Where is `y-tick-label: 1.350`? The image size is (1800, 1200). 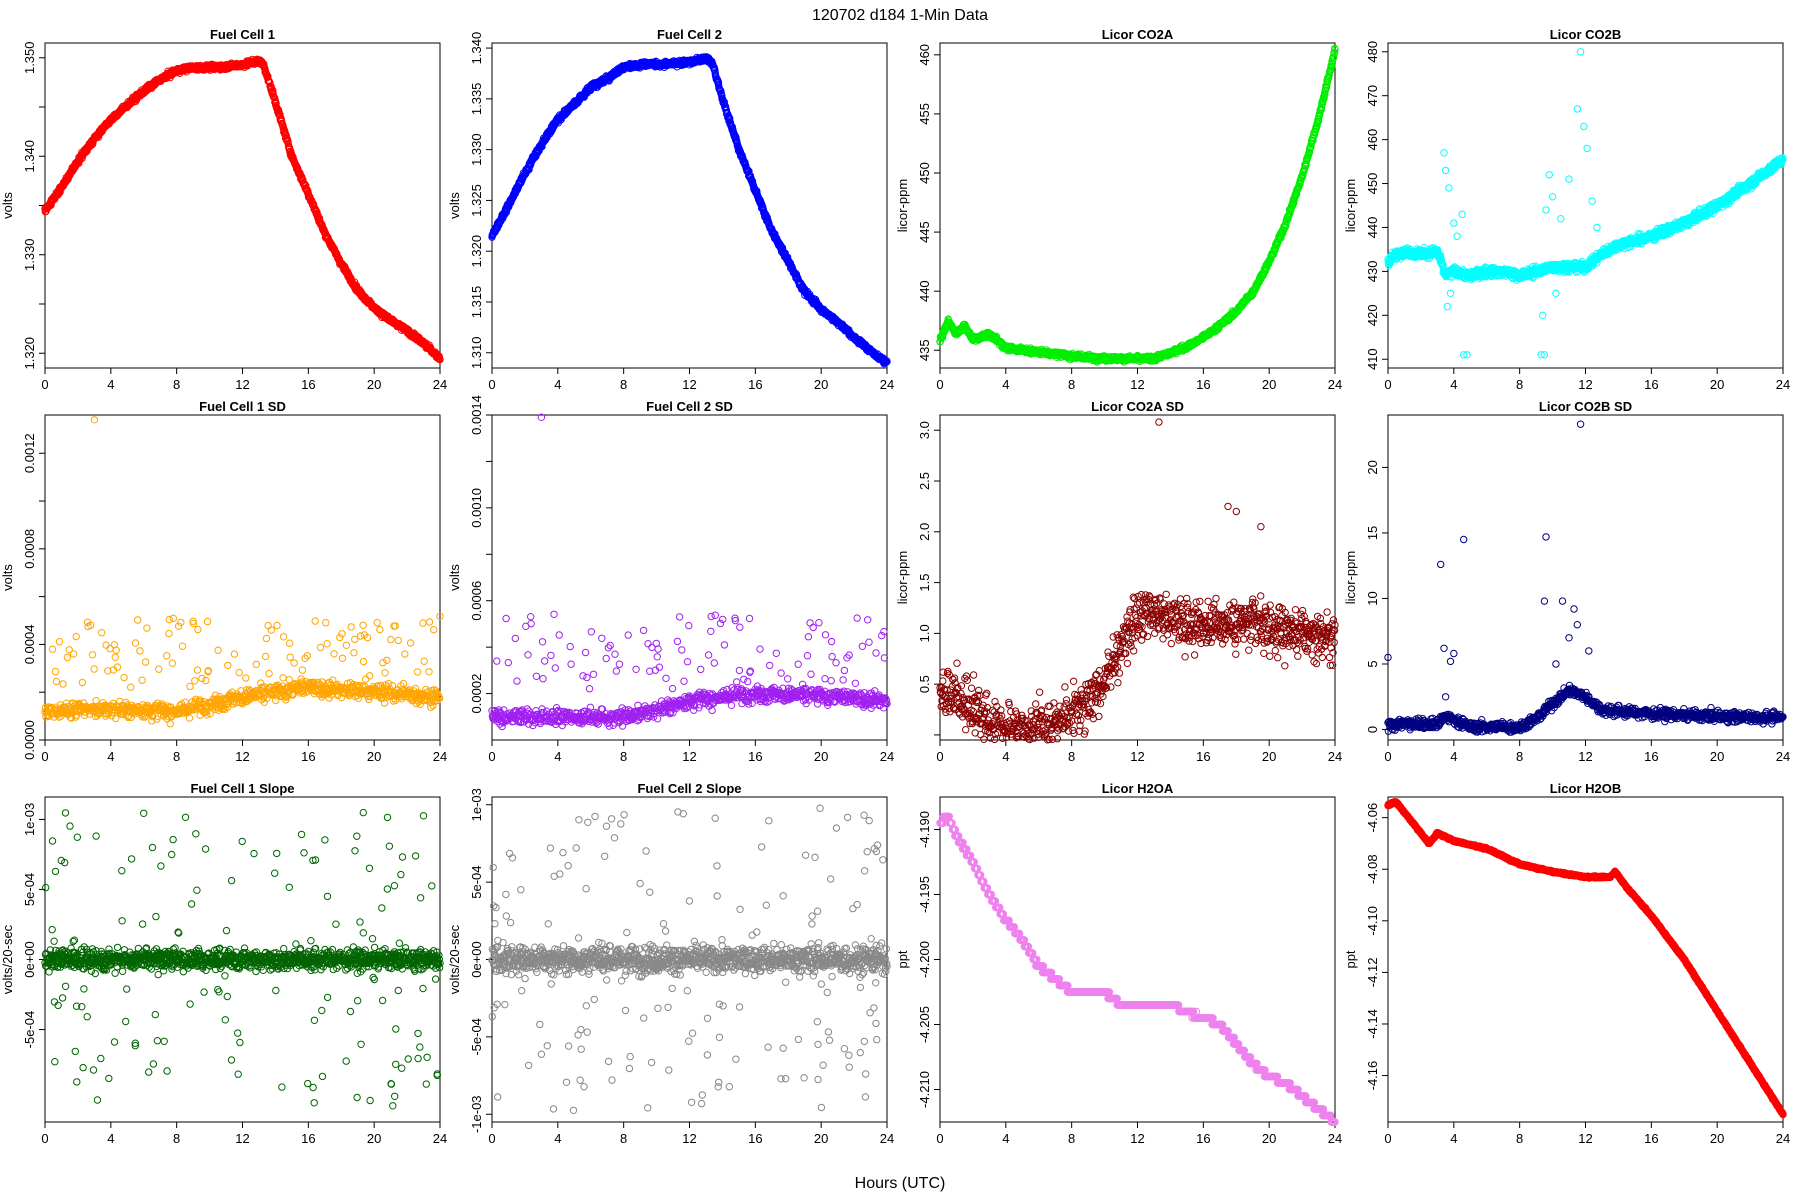 y-tick-label: 1.350 is located at coordinates (29, 57).